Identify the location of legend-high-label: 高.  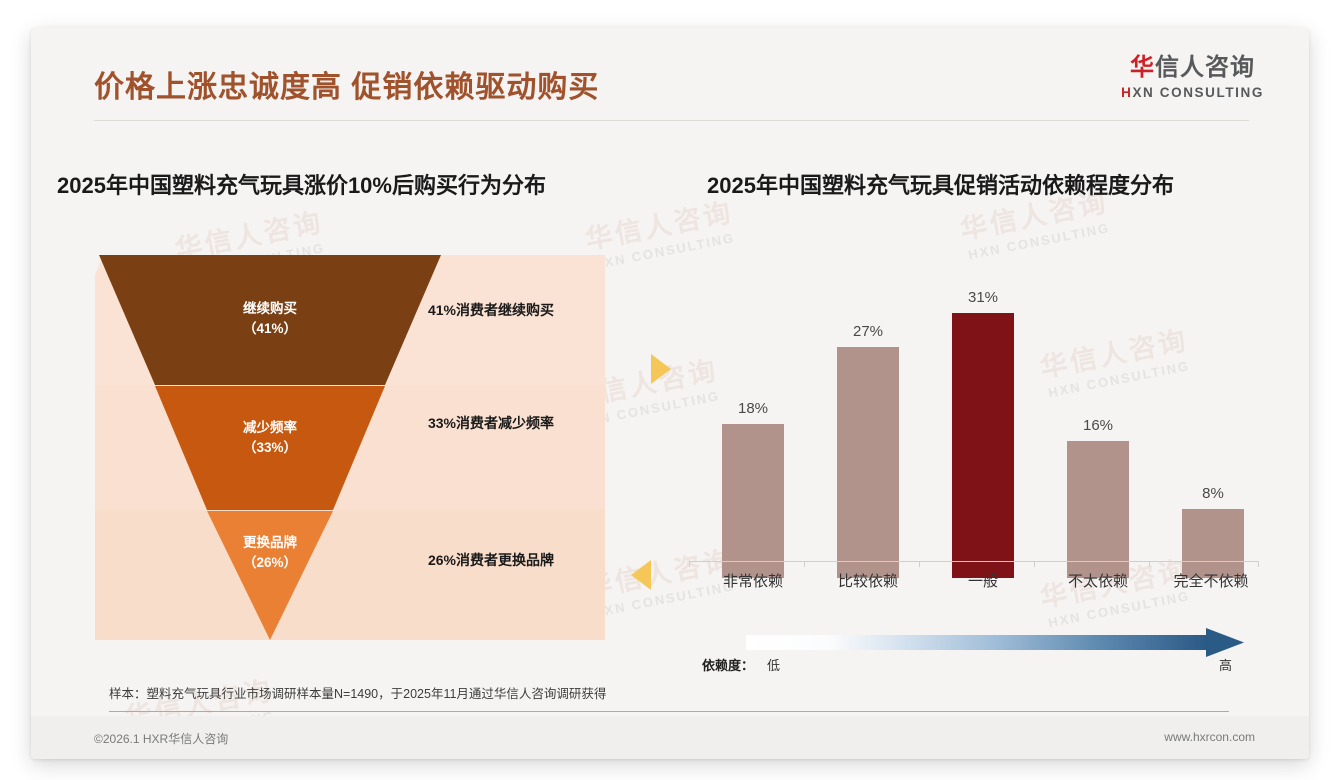
(1226, 665).